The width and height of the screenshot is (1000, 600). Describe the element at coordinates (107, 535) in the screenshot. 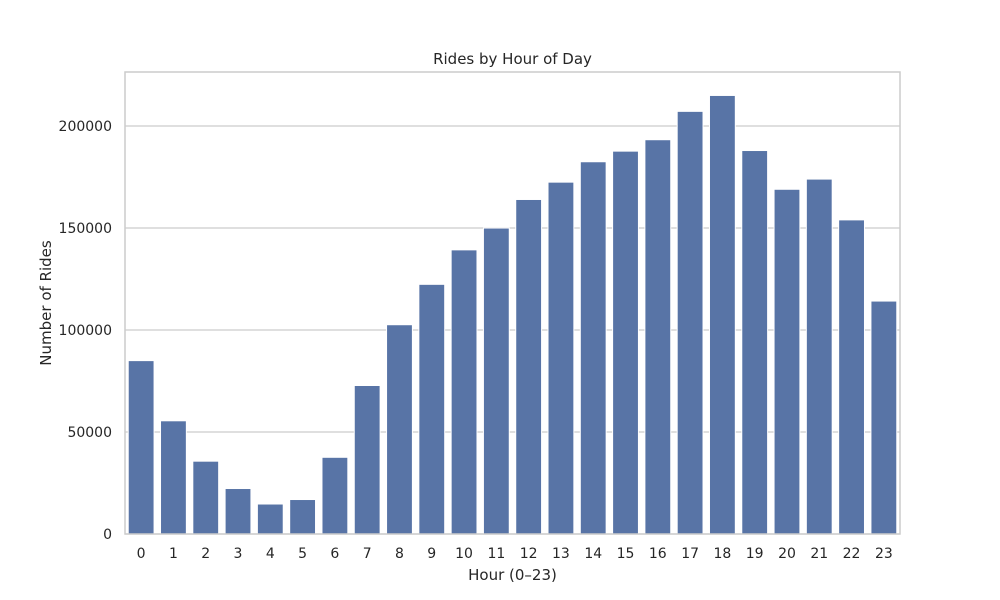

I see `y-tick-label: 0` at that location.